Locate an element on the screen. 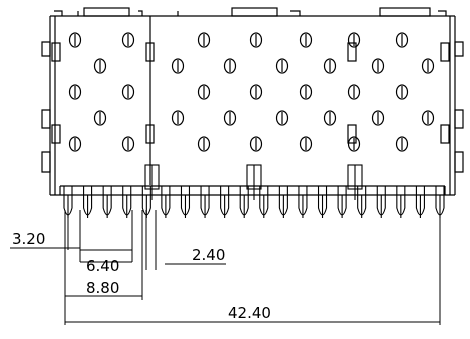  dim-label-8-80: 8.80 is located at coordinates (102, 288).